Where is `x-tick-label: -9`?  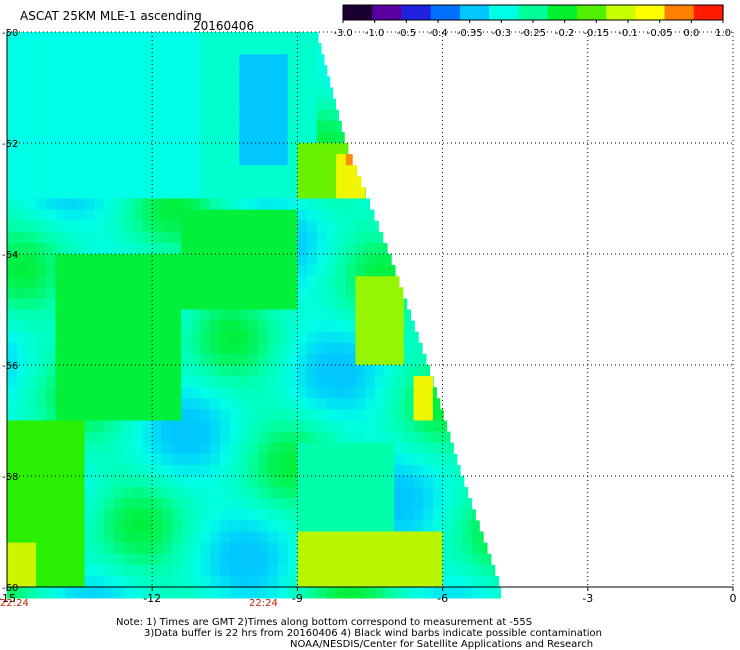 x-tick-label: -9 is located at coordinates (297, 598).